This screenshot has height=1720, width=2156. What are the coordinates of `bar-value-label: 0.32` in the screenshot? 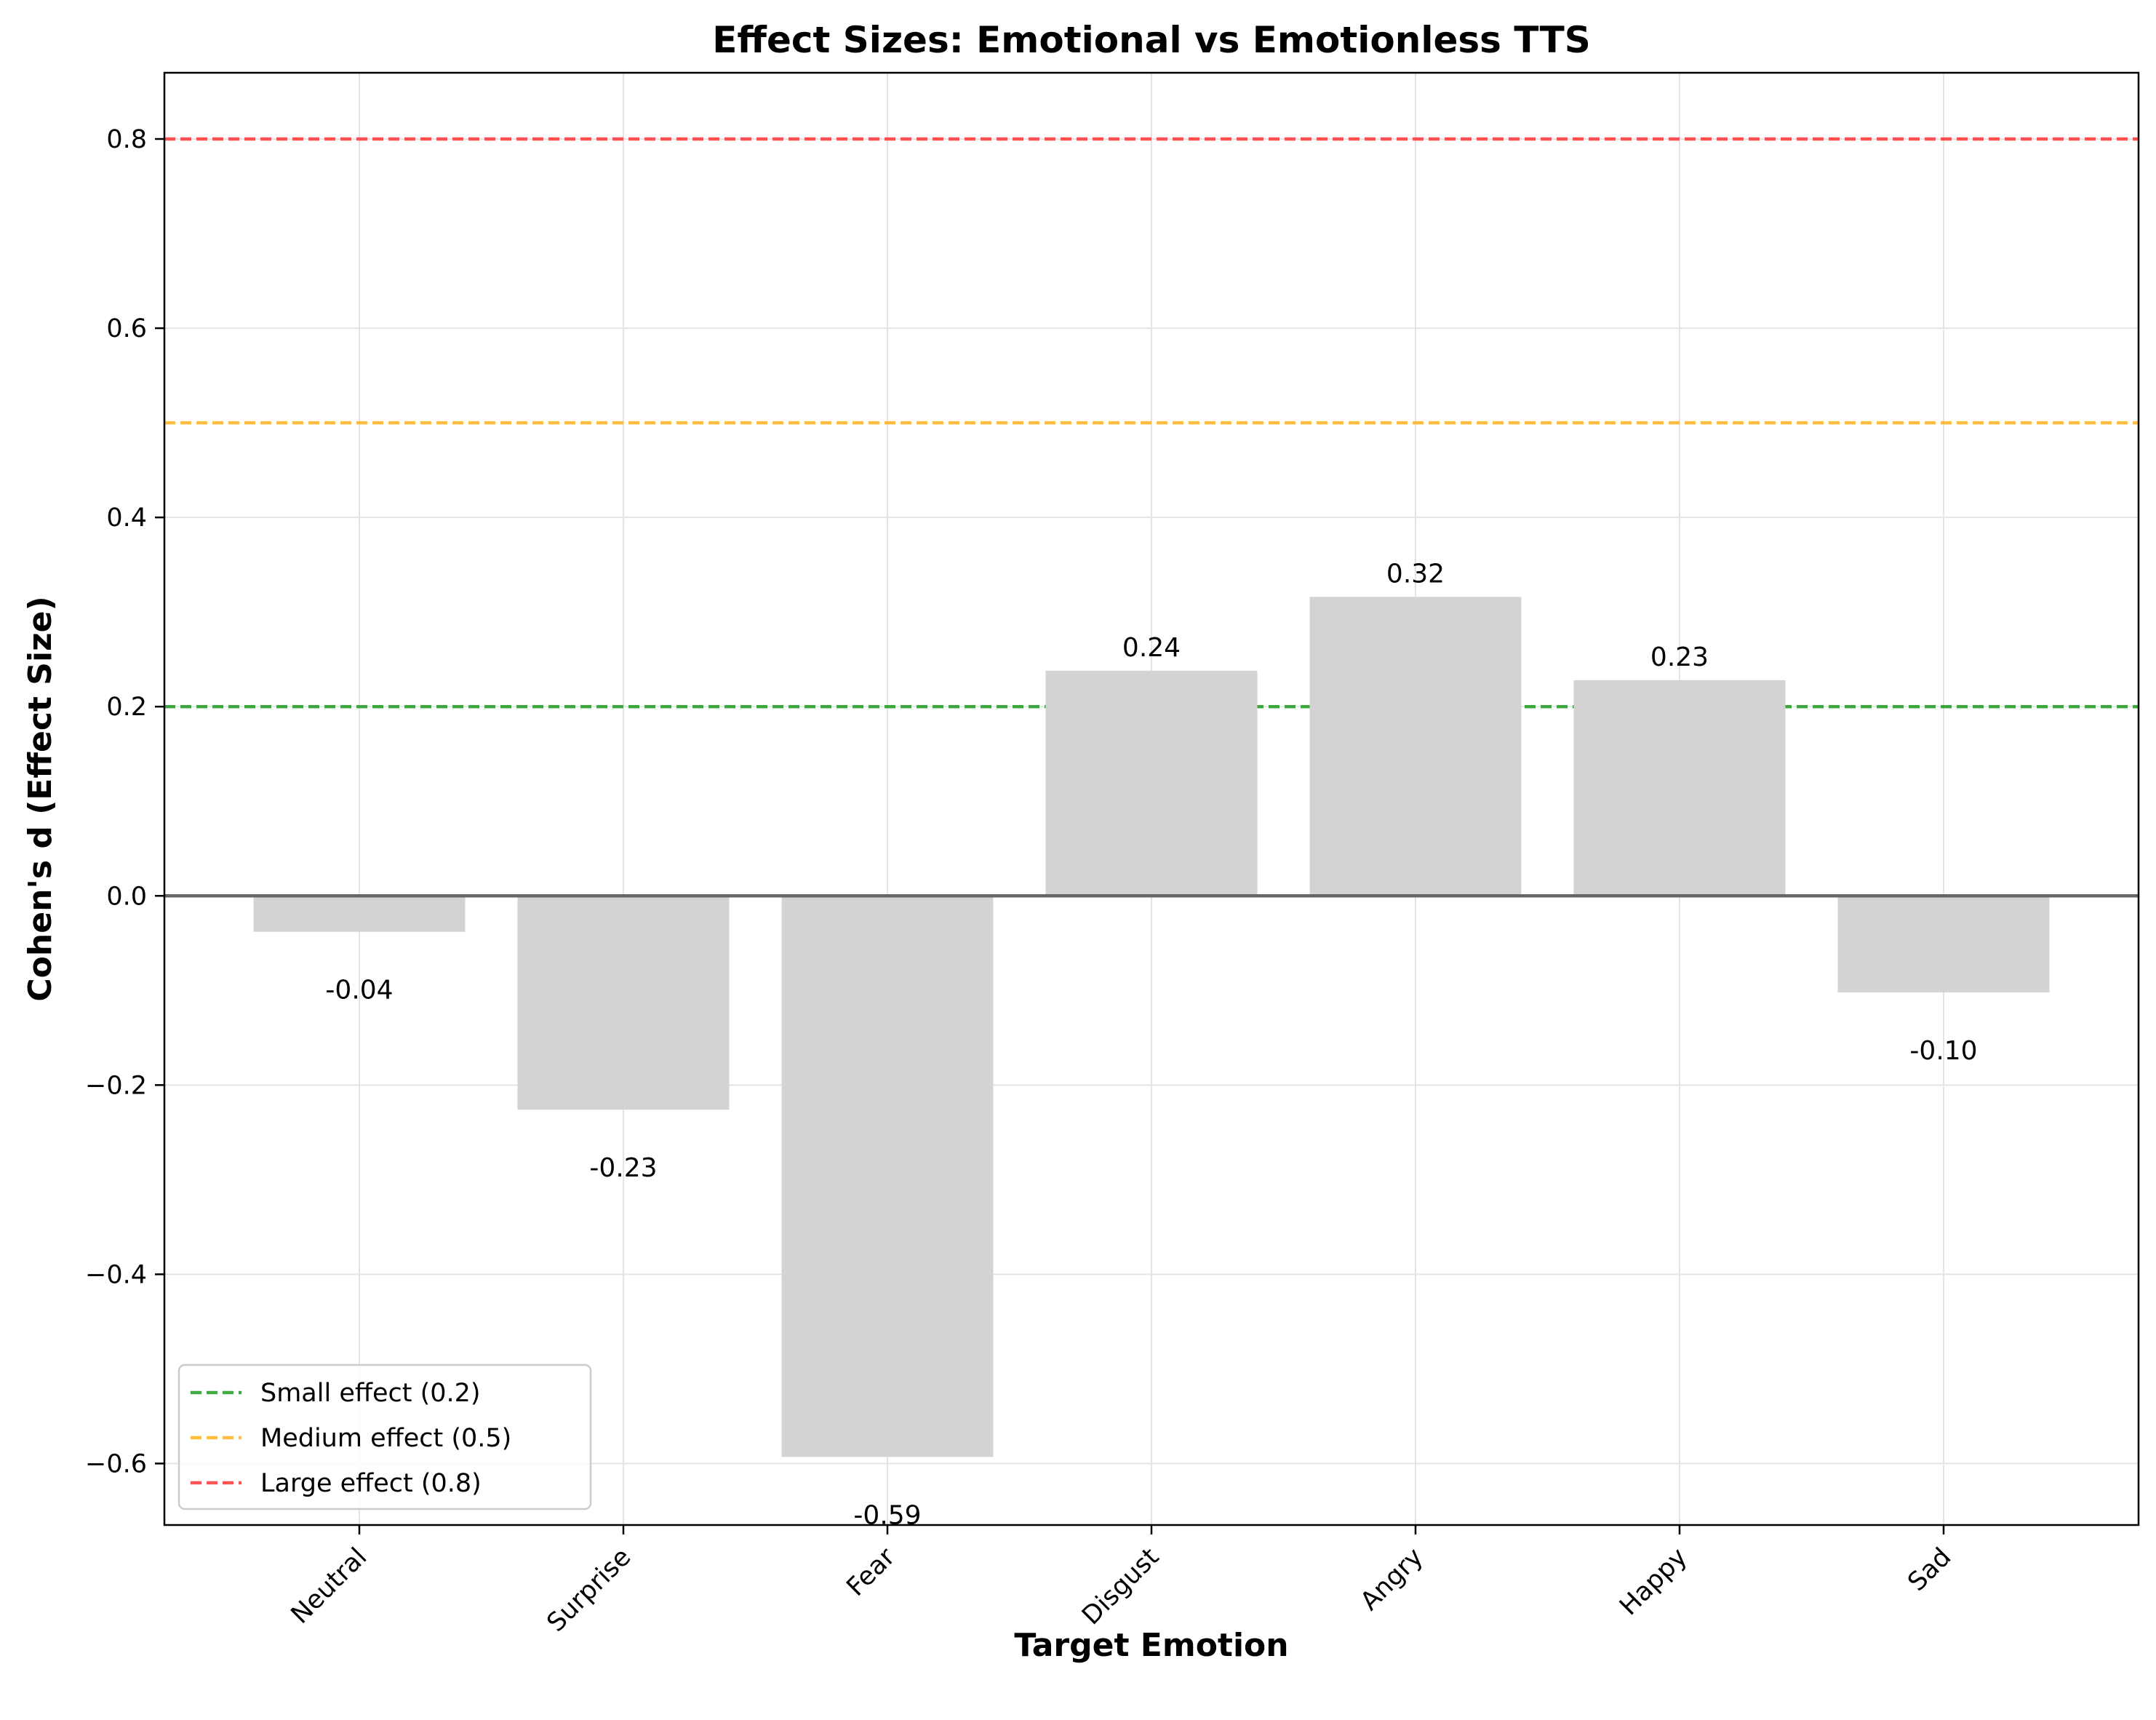 It's located at (1415, 574).